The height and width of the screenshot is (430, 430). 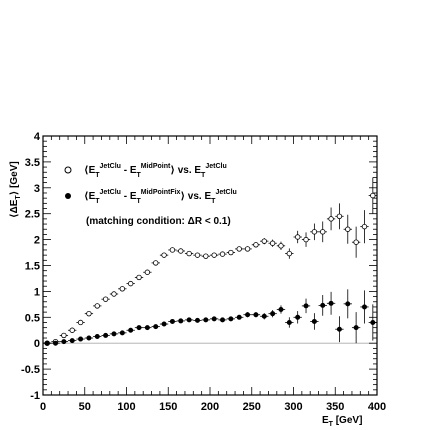 I want to click on x-tick-label: 350, so click(x=335, y=407).